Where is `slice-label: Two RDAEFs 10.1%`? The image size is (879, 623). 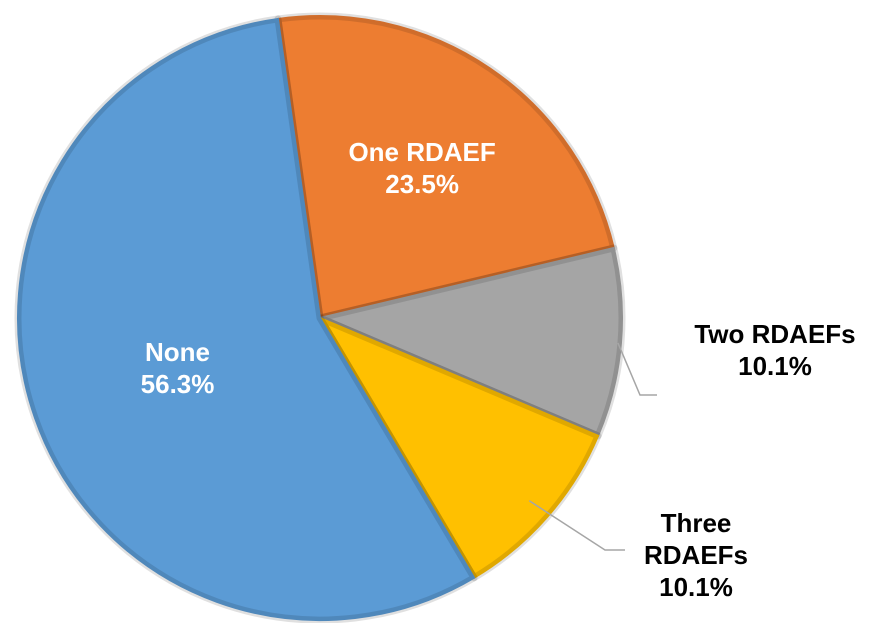
slice-label: Two RDAEFs 10.1% is located at coordinates (772, 350).